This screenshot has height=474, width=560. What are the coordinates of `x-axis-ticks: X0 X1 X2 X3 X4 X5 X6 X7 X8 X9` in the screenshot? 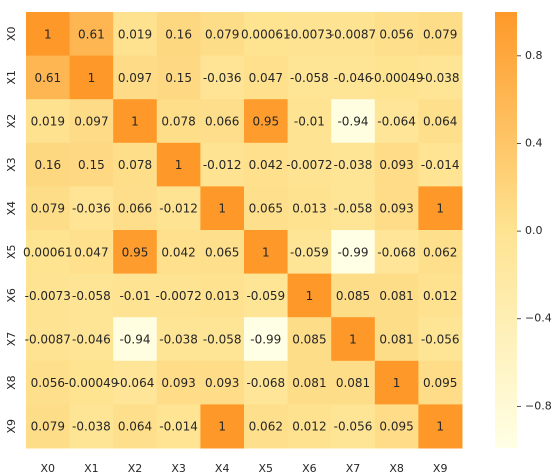 It's located at (244, 468).